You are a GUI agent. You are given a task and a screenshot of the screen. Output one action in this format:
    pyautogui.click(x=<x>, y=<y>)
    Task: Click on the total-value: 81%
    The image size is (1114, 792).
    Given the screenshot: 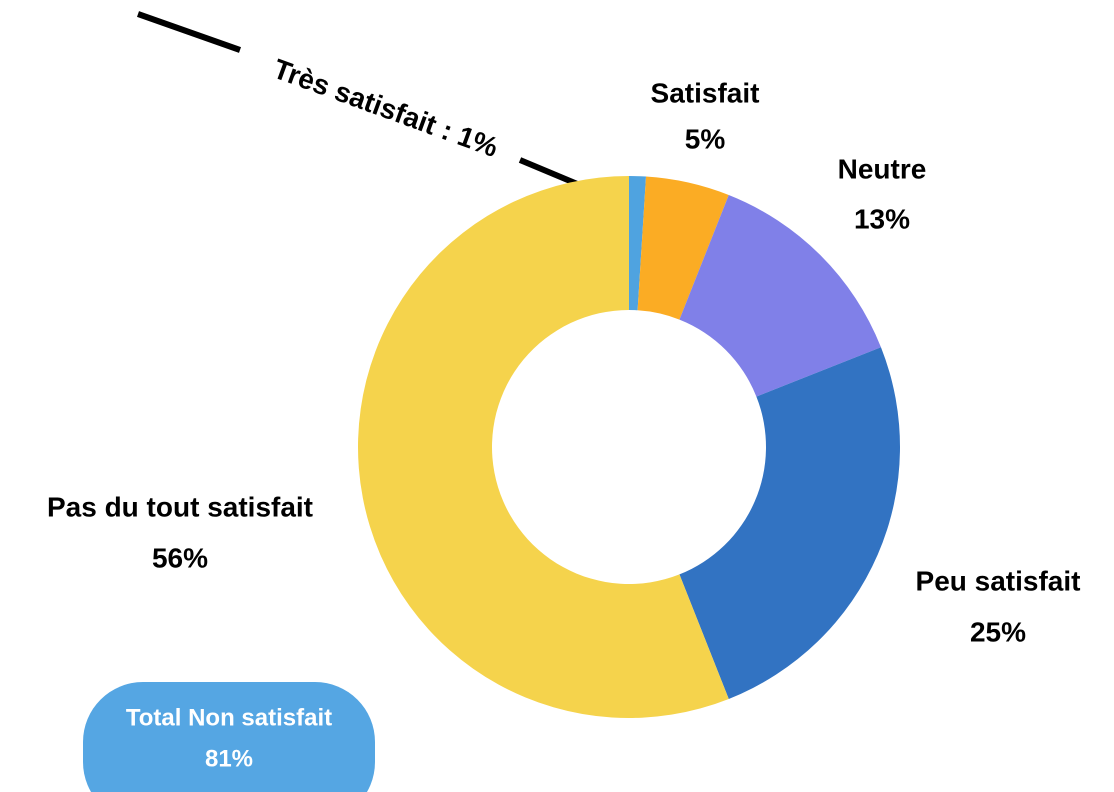 What is the action you would take?
    pyautogui.click(x=229, y=758)
    